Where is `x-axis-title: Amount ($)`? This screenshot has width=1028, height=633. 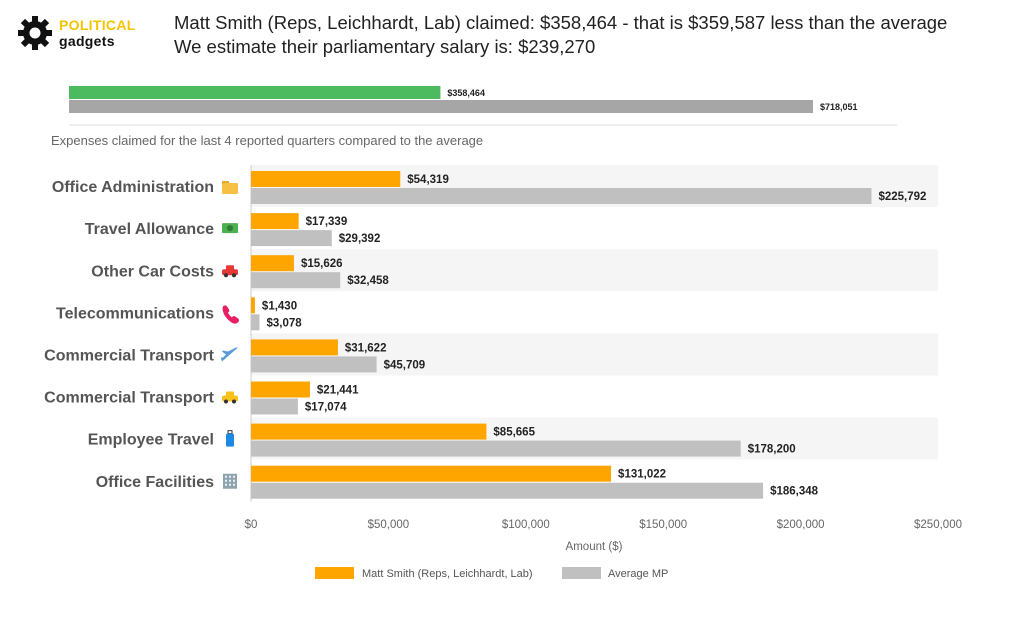
x-axis-title: Amount ($) is located at coordinates (594, 547).